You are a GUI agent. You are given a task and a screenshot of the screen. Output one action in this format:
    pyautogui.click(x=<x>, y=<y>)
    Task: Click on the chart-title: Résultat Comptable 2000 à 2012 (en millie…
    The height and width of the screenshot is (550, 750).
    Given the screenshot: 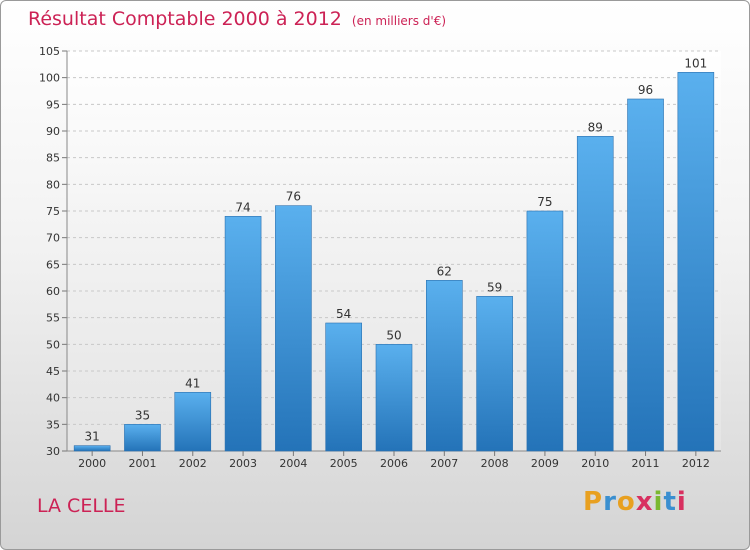 What is the action you would take?
    pyautogui.click(x=237, y=19)
    